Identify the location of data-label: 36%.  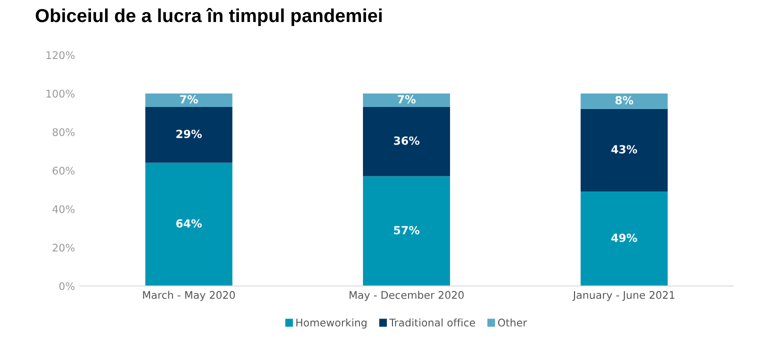
(407, 140).